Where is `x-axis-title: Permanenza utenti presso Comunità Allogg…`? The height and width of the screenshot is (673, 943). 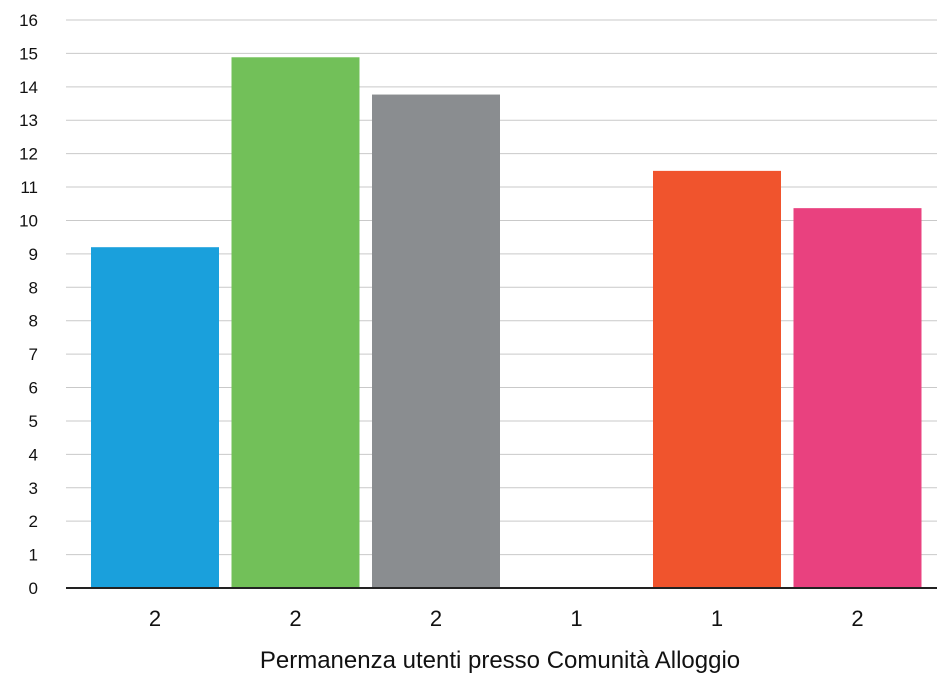
x-axis-title: Permanenza utenti presso Comunità Allogg… is located at coordinates (500, 660).